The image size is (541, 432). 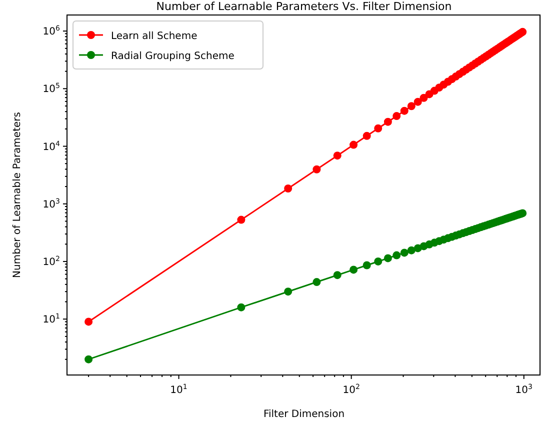 What do you see at coordinates (51, 89) in the screenshot?
I see `y-tick-label: 10$^{5}$` at bounding box center [51, 89].